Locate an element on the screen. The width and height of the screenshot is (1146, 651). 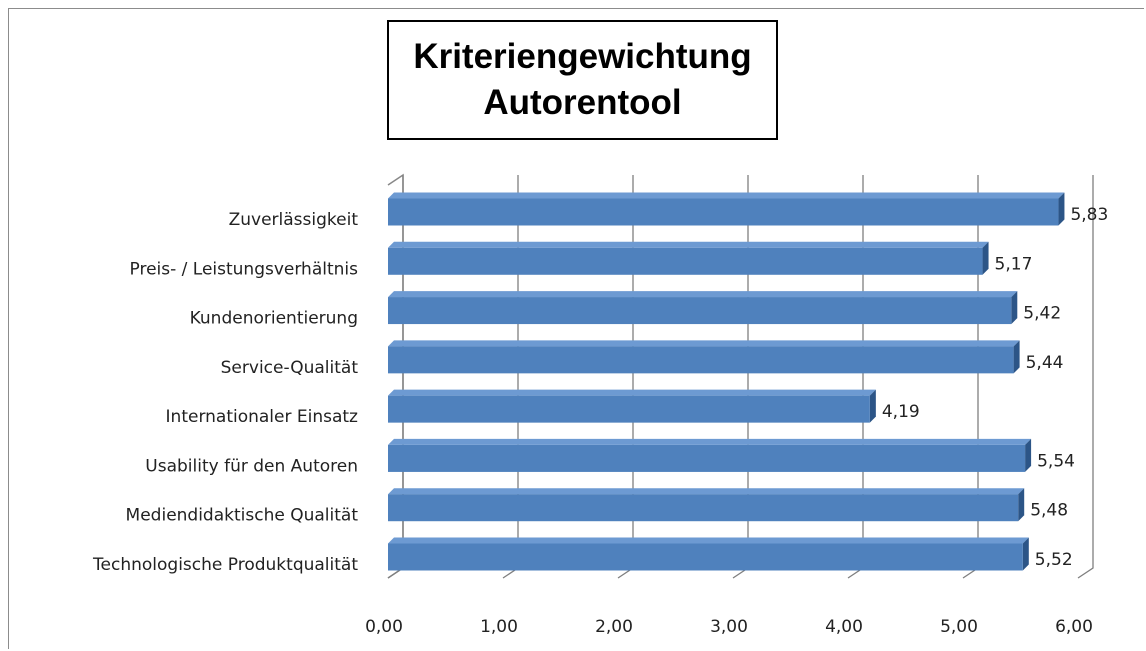
data-label: 5,44 is located at coordinates (1045, 363).